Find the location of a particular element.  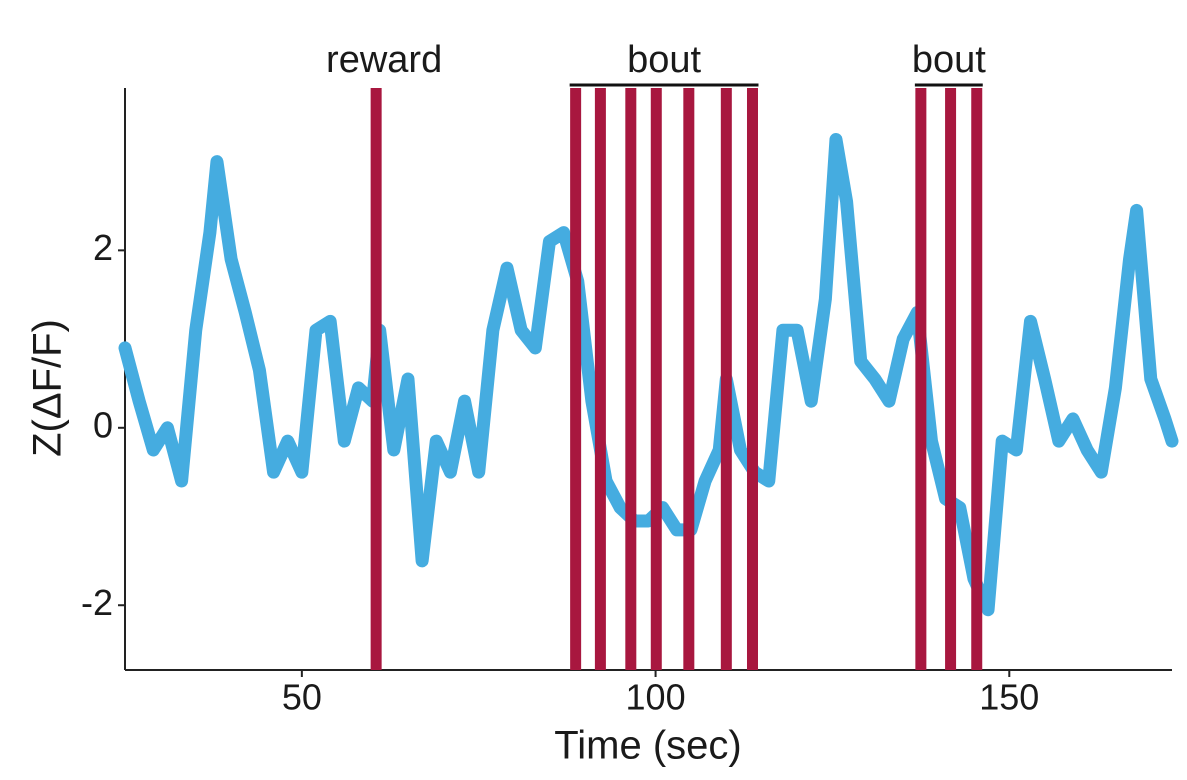

x-tick-label: 150 is located at coordinates (1009, 697).